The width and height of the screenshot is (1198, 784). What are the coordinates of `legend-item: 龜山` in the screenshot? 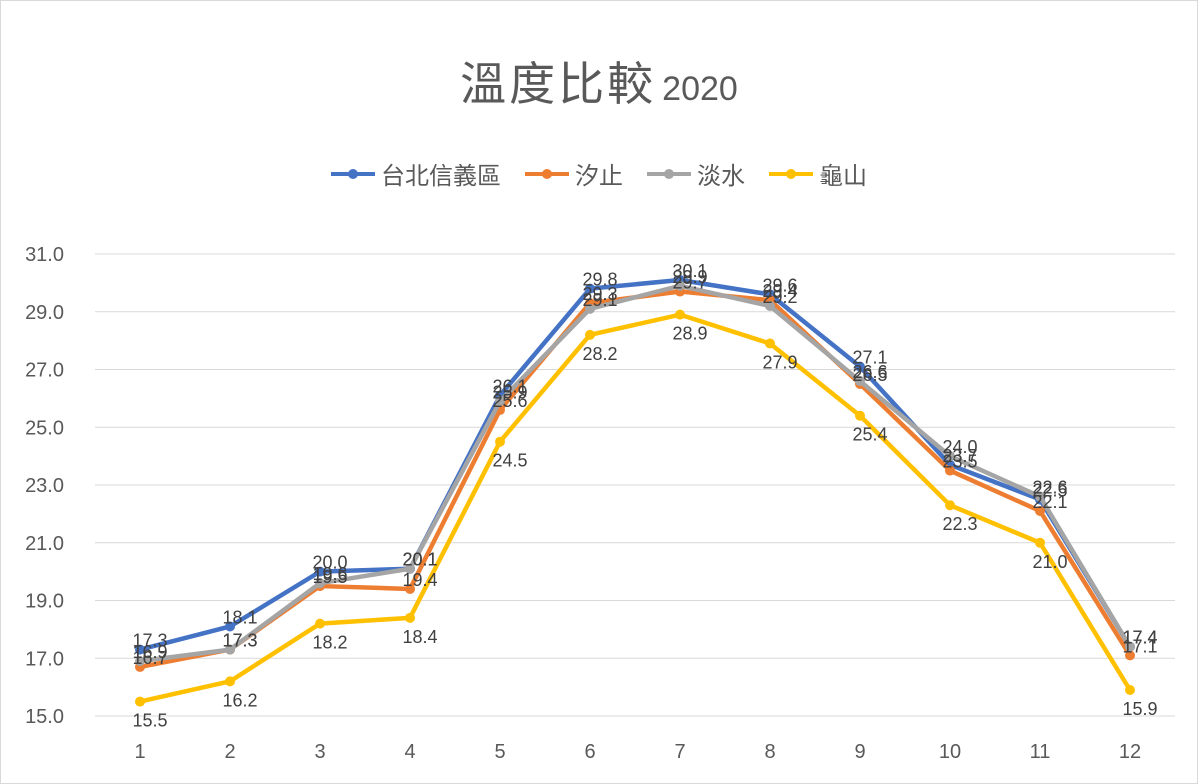 It's located at (818, 173).